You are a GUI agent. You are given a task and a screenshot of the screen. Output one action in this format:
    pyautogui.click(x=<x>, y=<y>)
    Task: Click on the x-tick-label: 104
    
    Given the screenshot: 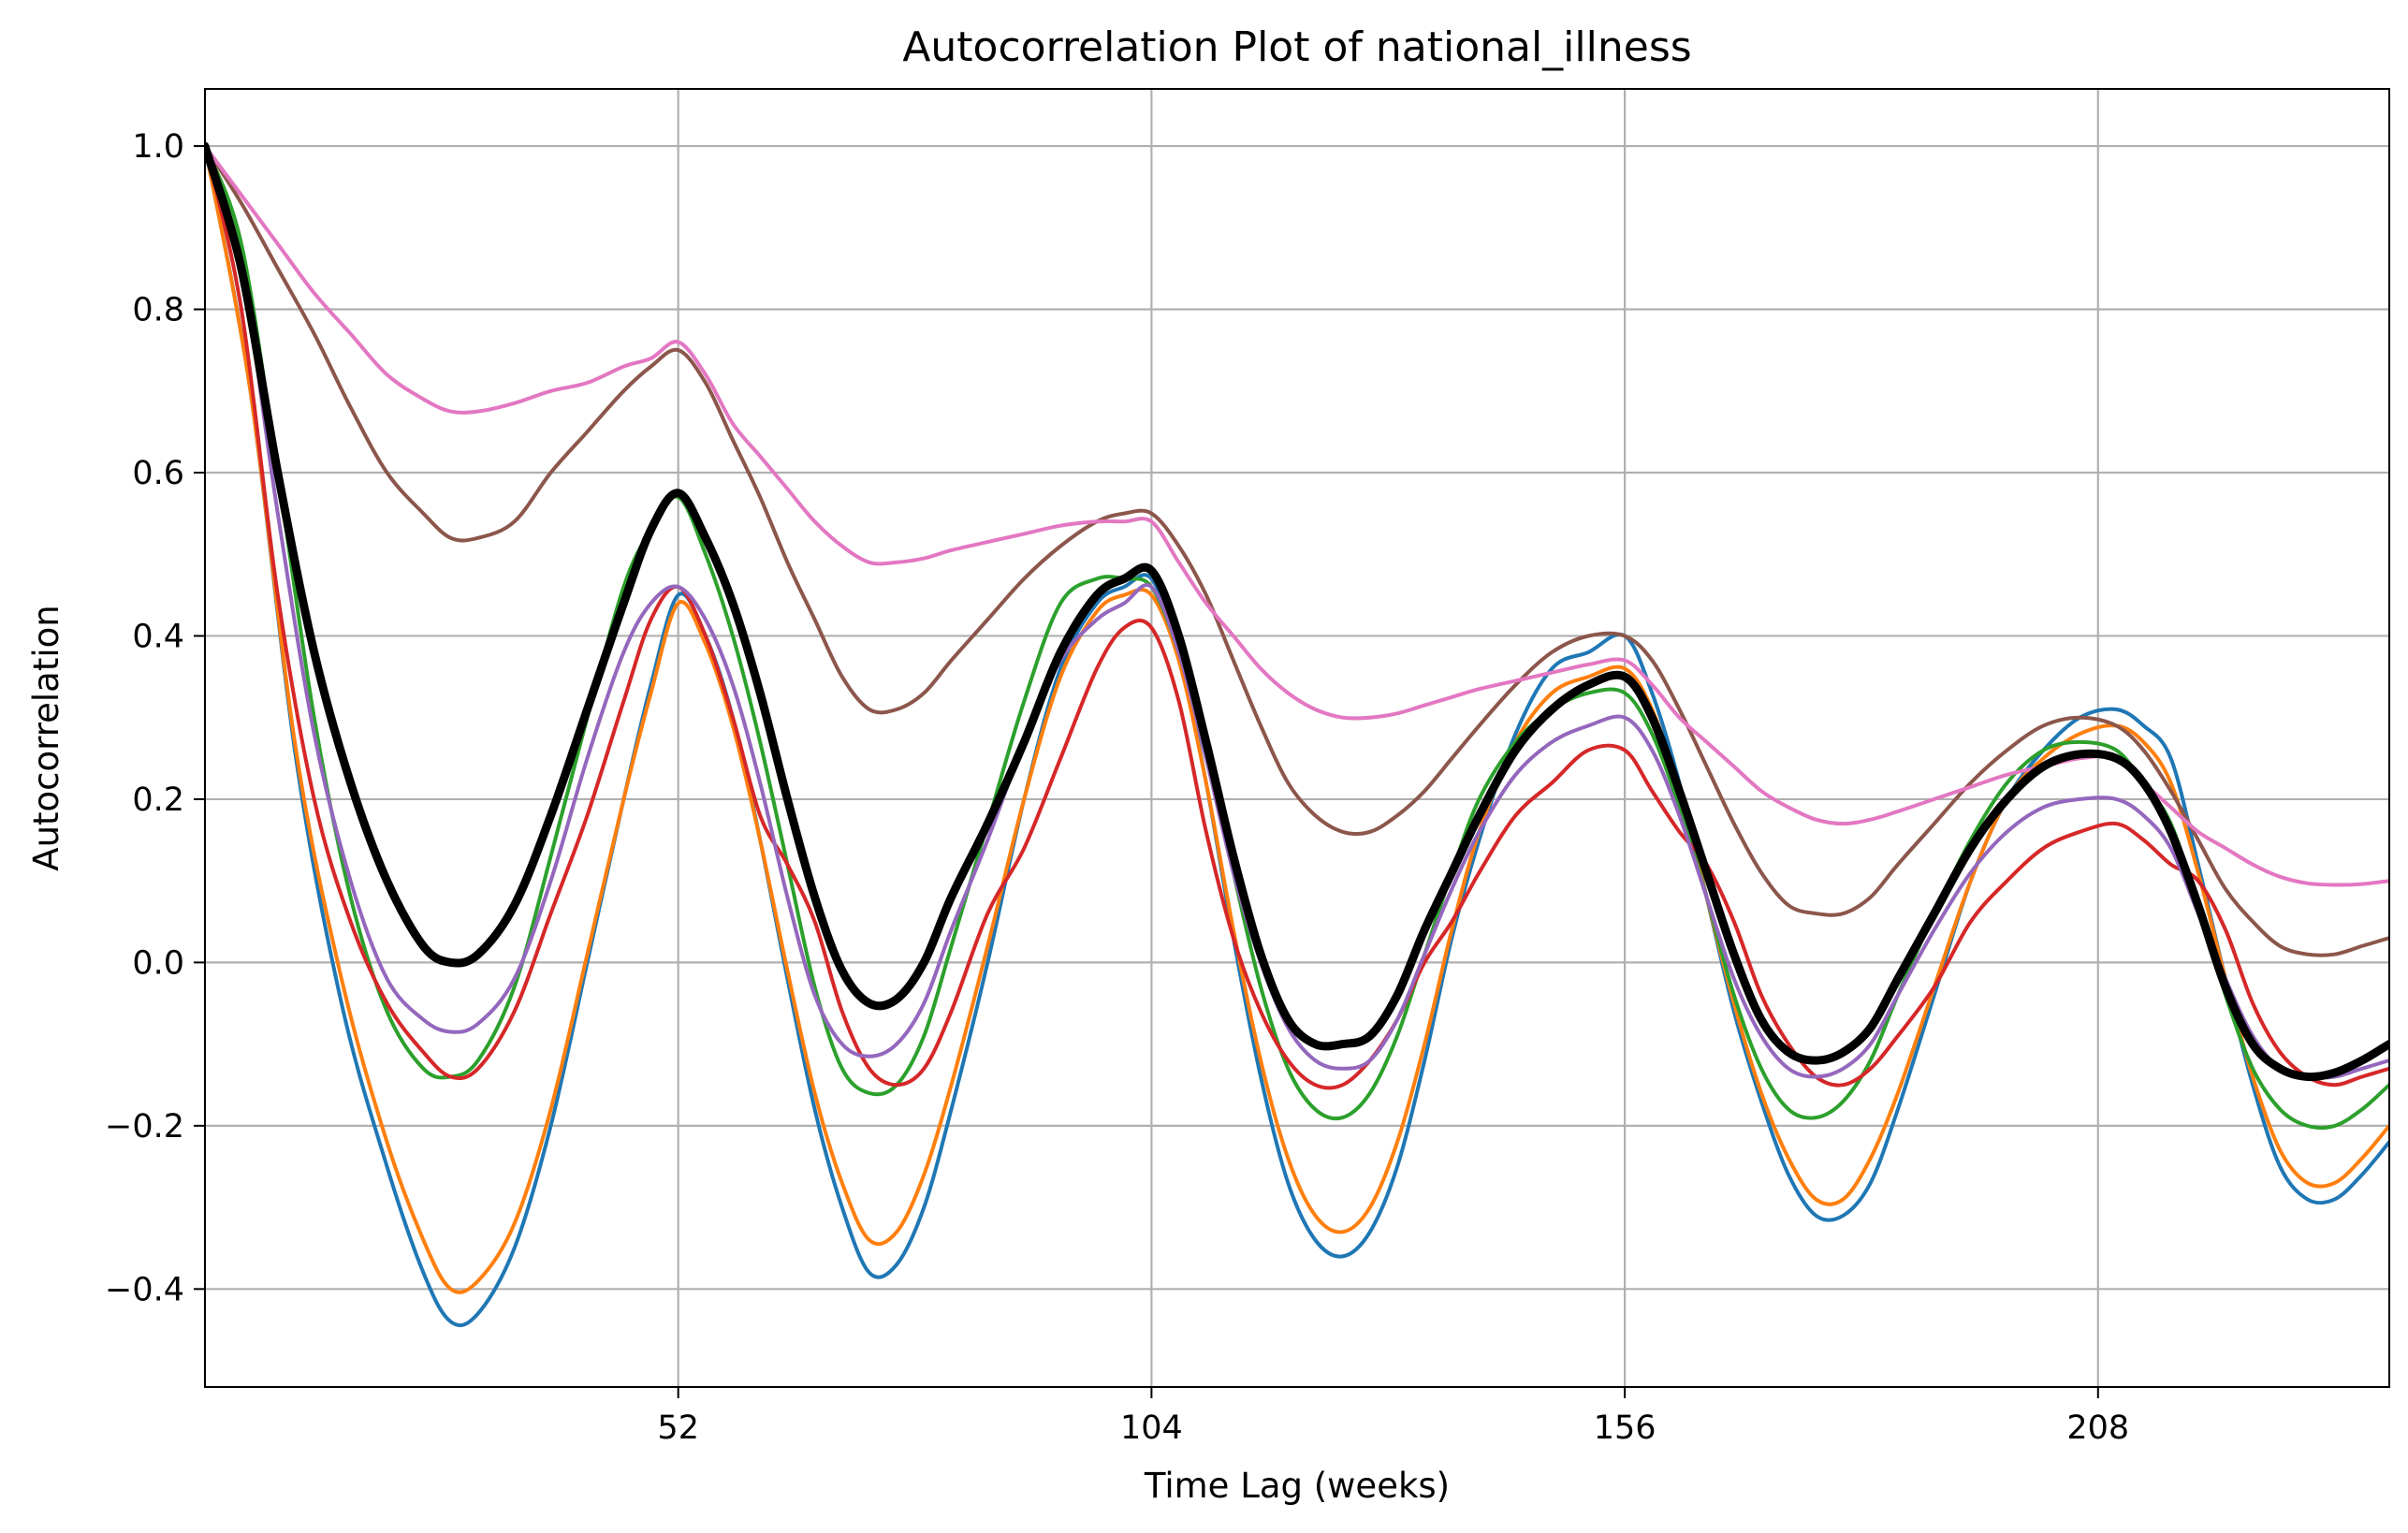 What is the action you would take?
    pyautogui.click(x=1151, y=1428)
    